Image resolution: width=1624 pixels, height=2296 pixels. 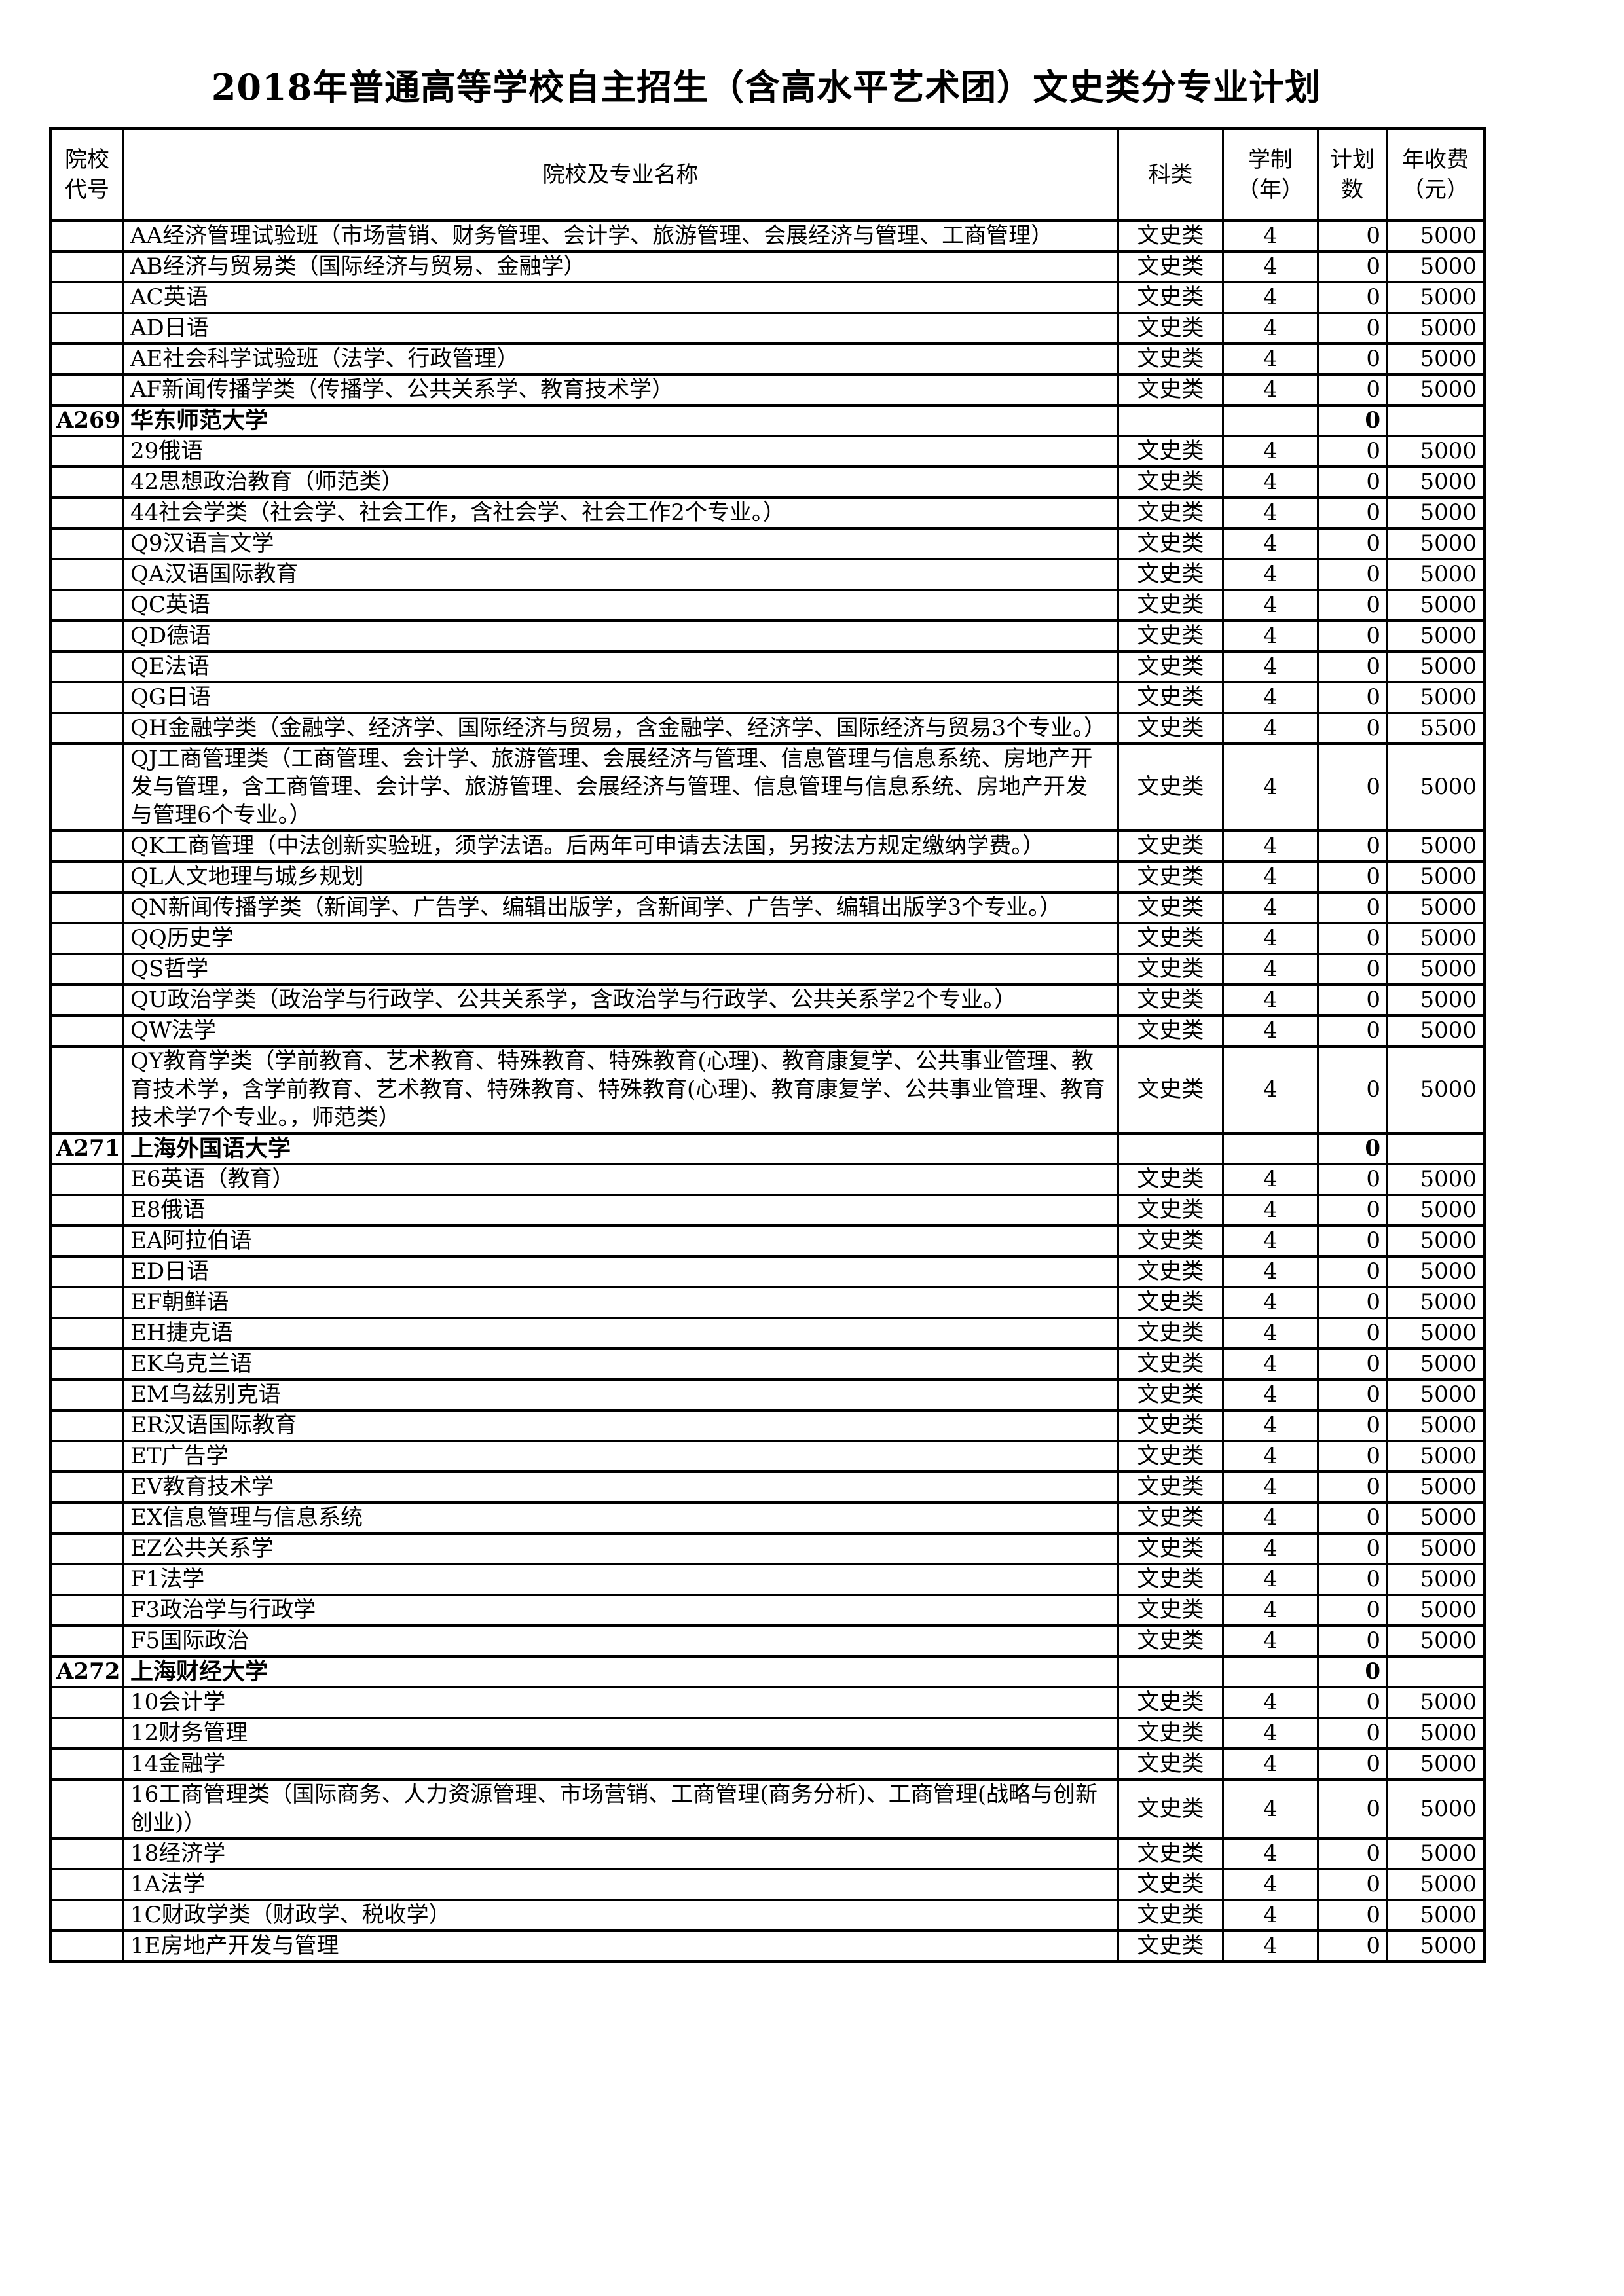 I want to click on cell-years, so click(x=1270, y=1672).